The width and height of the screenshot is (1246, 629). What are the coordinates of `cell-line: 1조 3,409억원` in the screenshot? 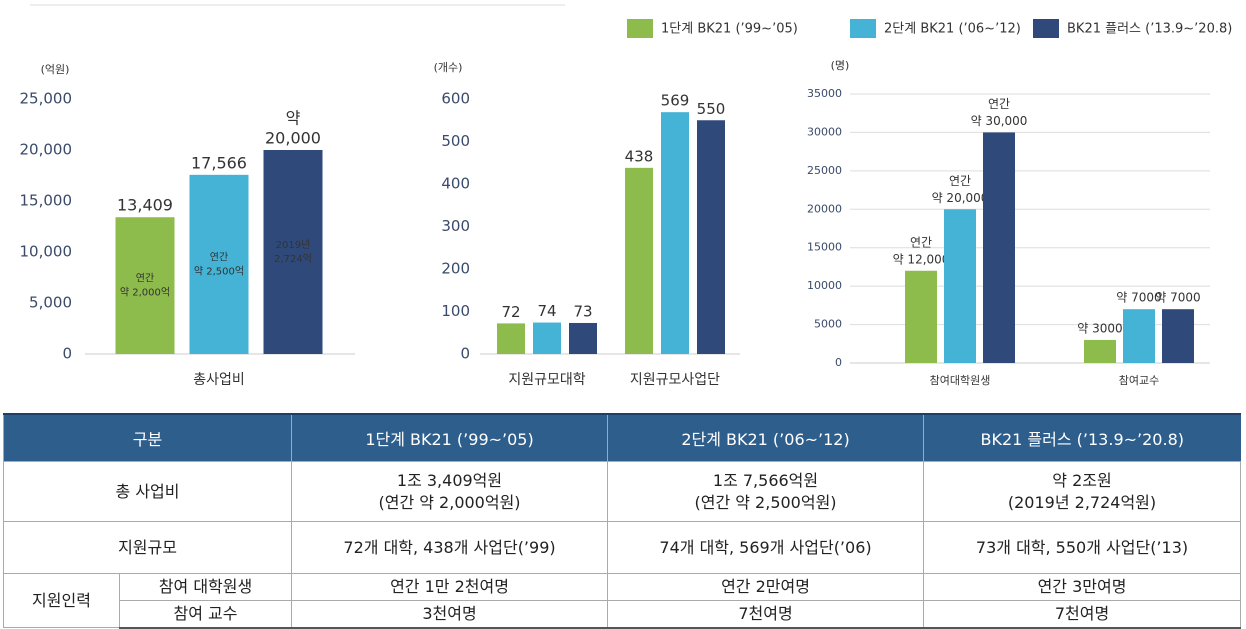 It's located at (449, 480).